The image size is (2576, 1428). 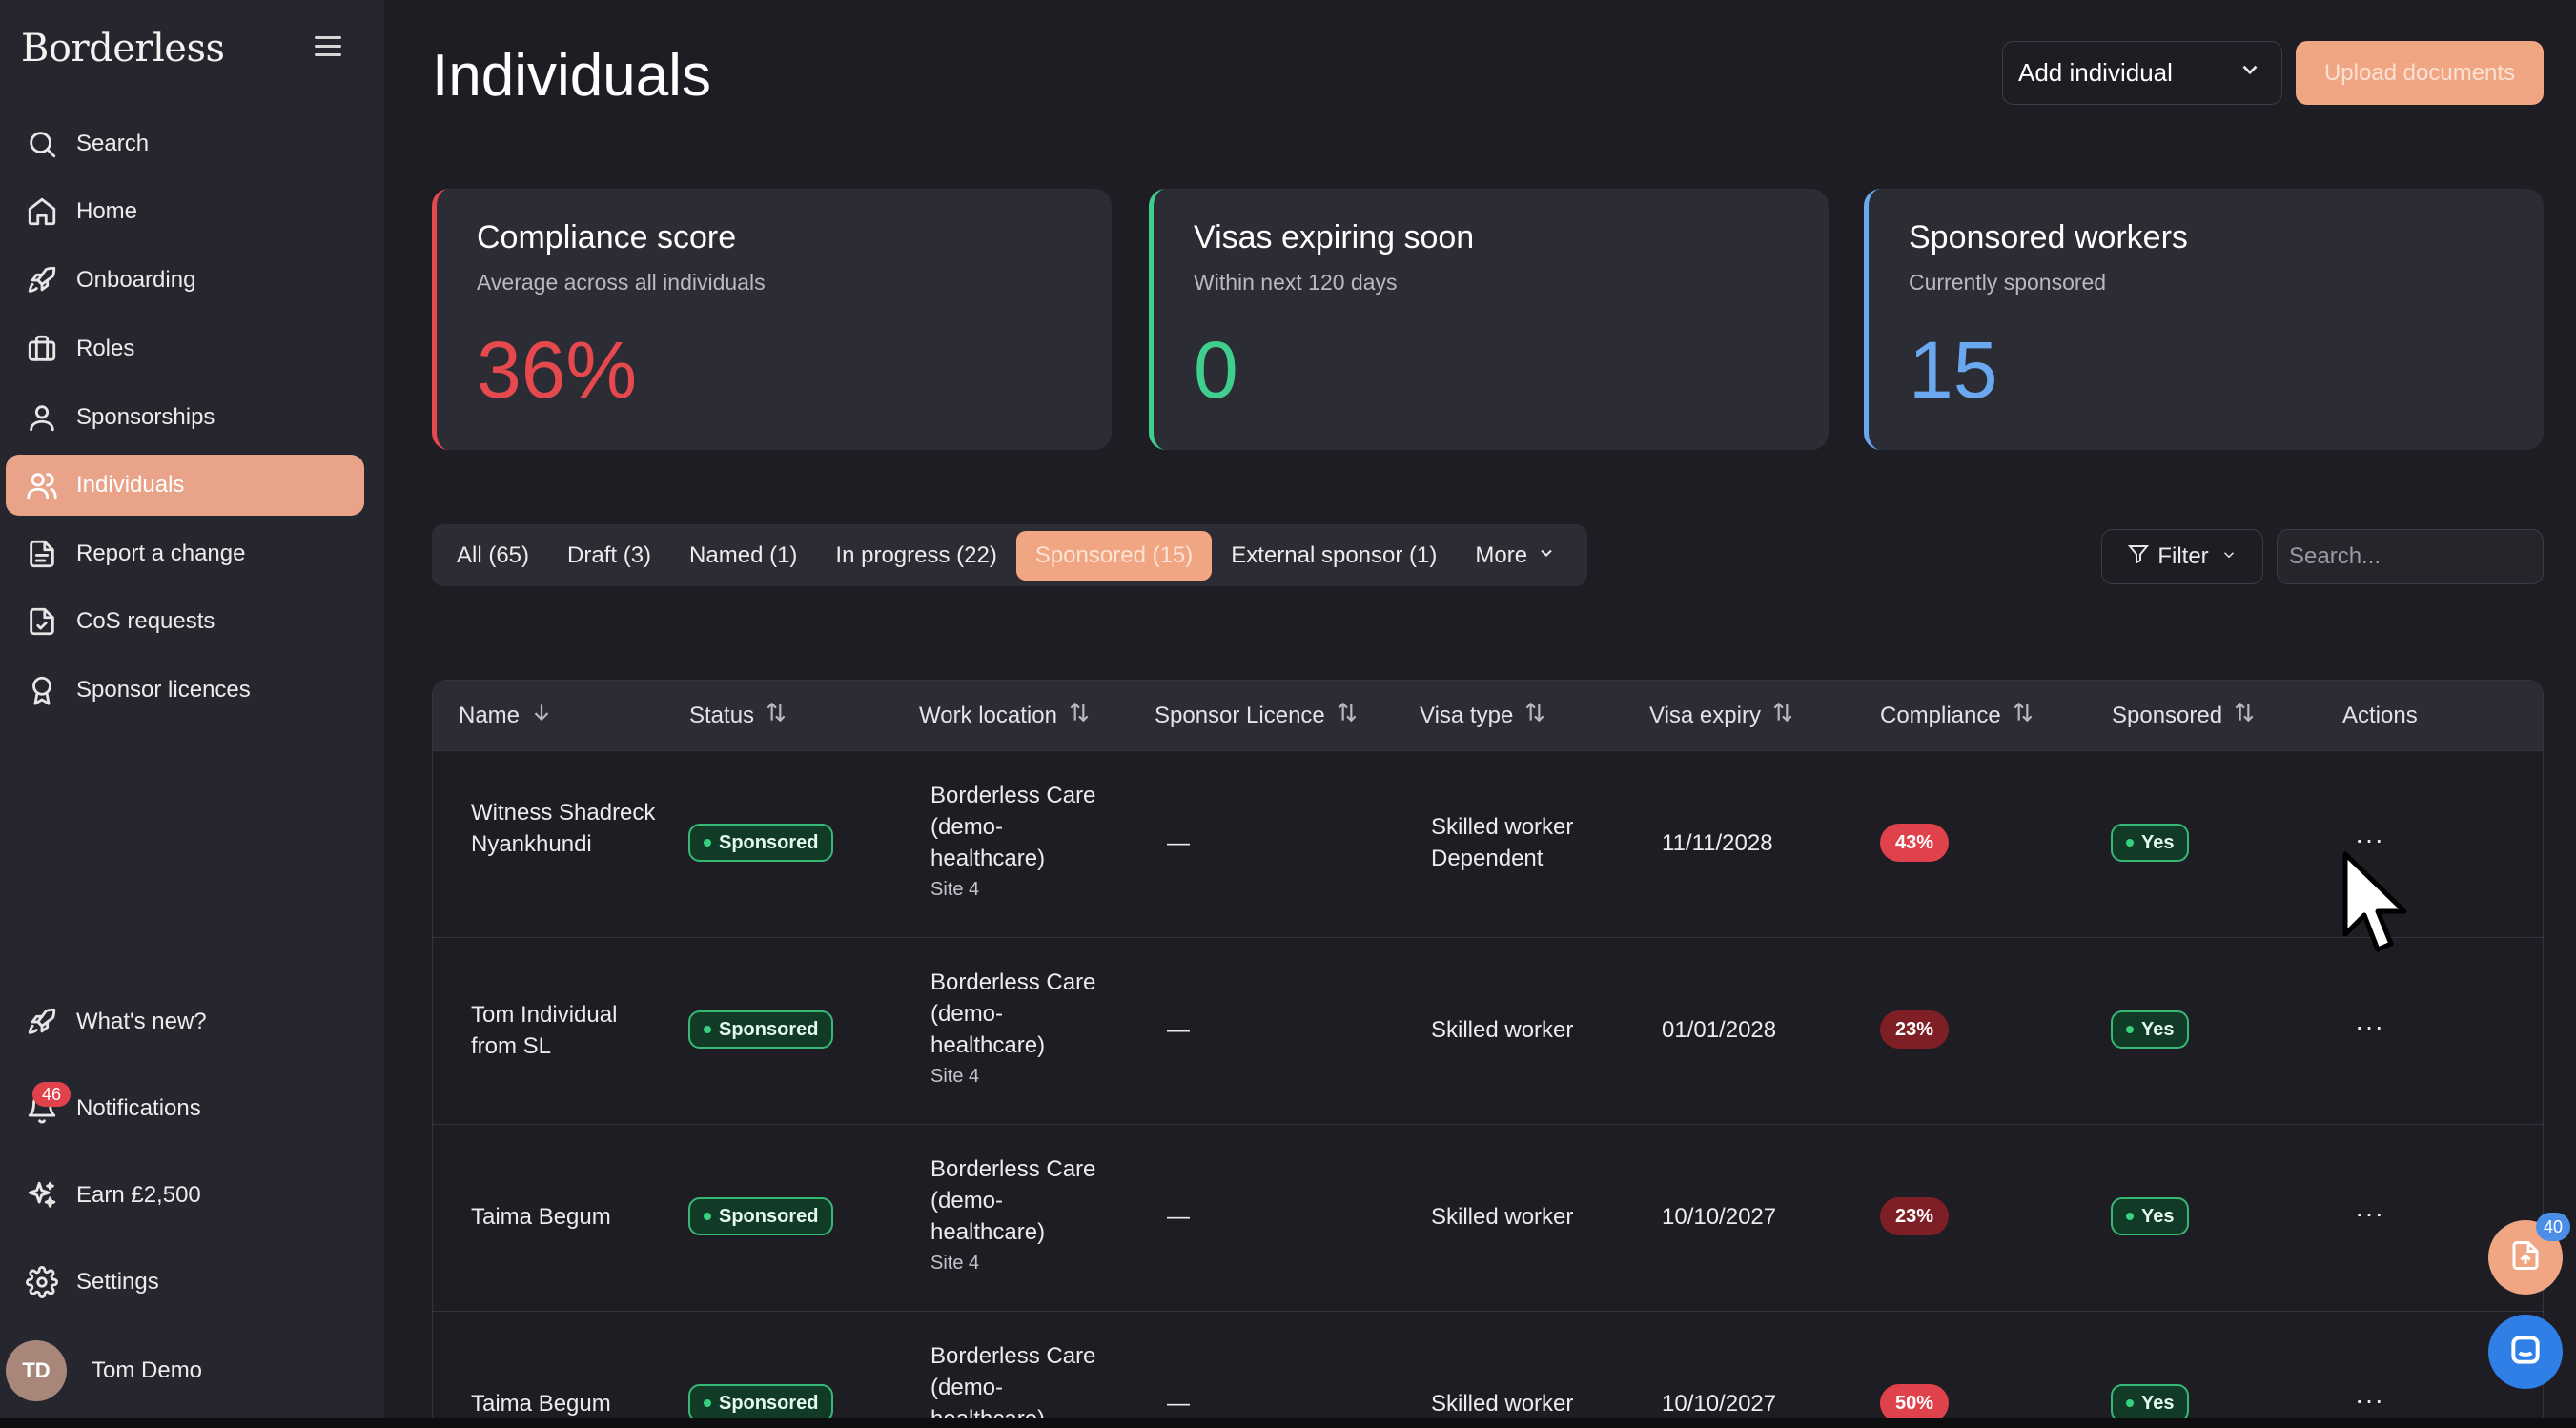 I want to click on column-header-sponsor-licence: Sponsor Licence, so click(x=1257, y=715).